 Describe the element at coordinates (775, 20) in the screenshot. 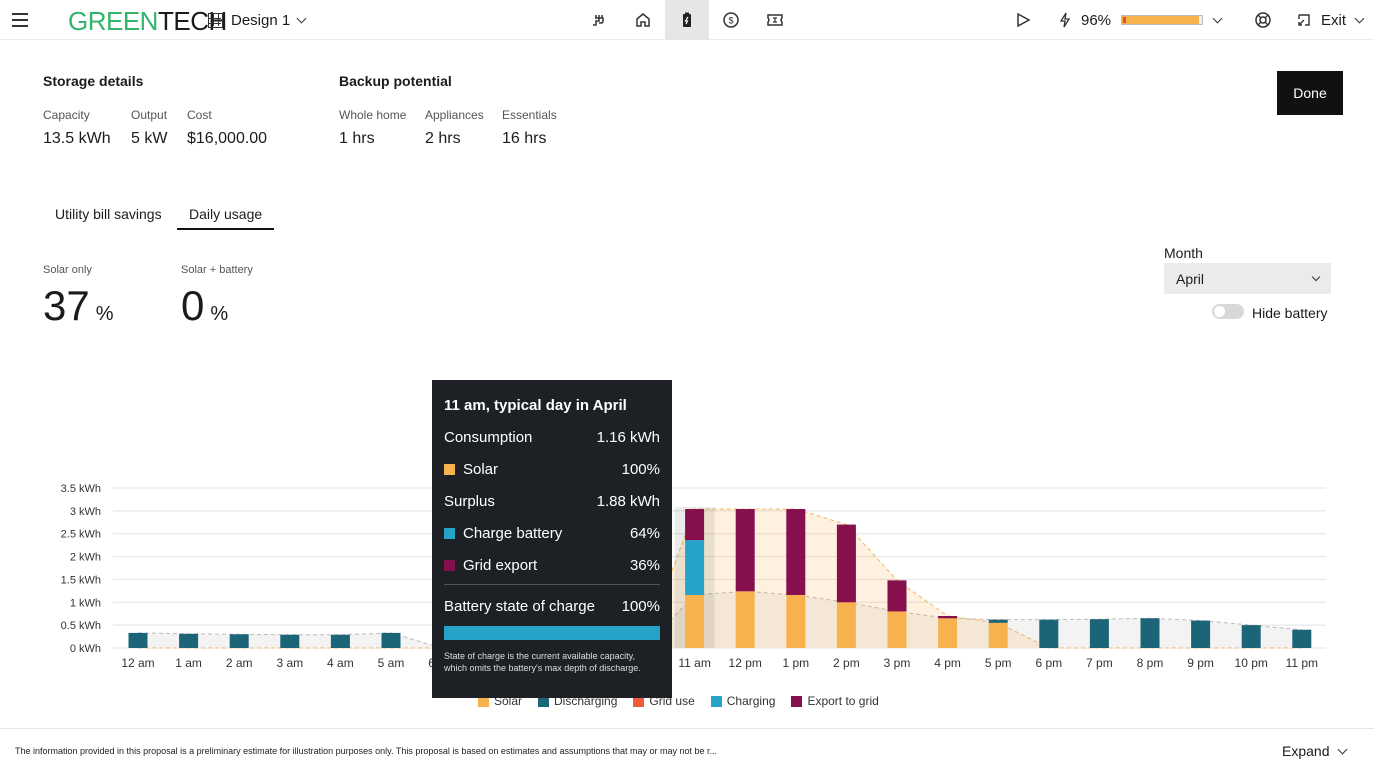

I see `nav-ticket-icon` at that location.